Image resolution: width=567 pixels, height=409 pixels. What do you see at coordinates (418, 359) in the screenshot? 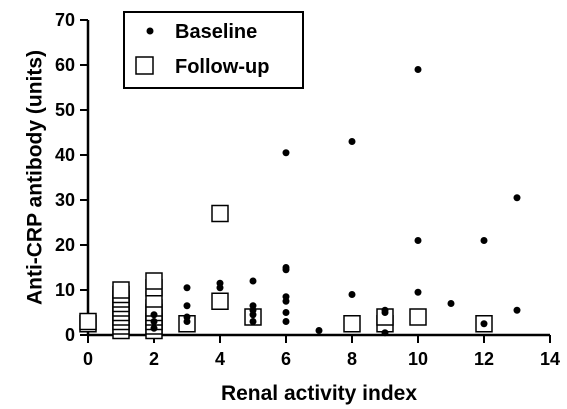
I see `x-tick-label: 10` at bounding box center [418, 359].